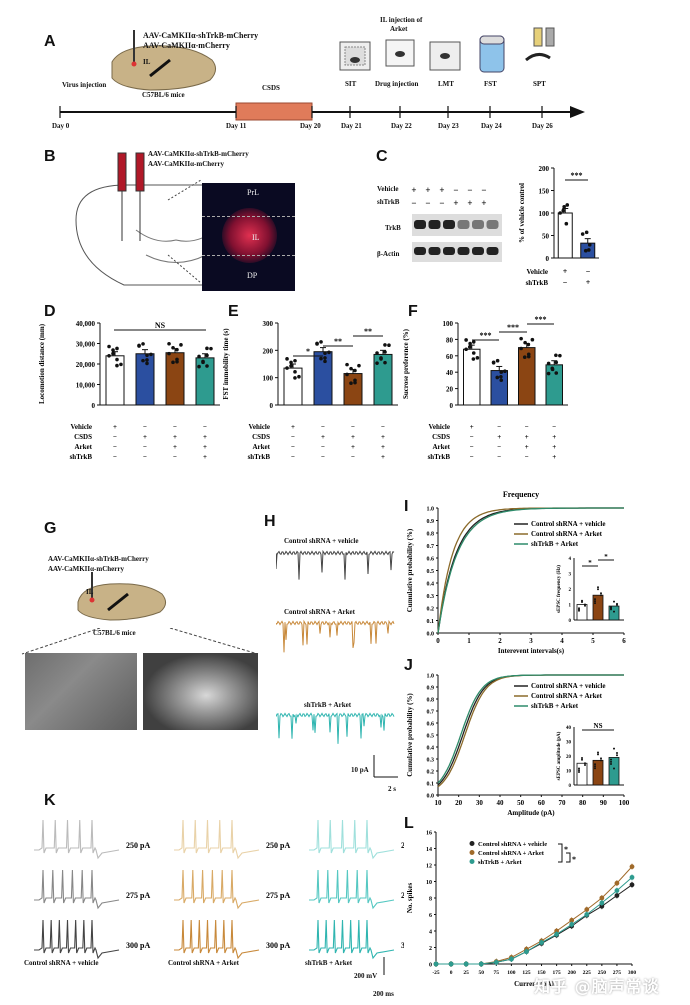 The height and width of the screenshot is (1005, 690). What do you see at coordinates (450, 373) in the screenshot?
I see `y-tick-label: 40` at bounding box center [450, 373].